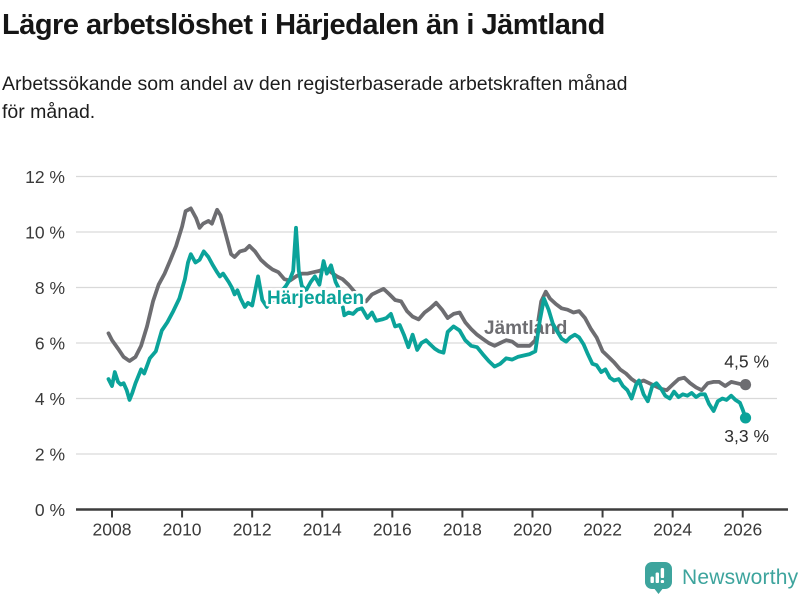 The height and width of the screenshot is (600, 800). I want to click on x-tick-label-2018: 2018, so click(462, 530).